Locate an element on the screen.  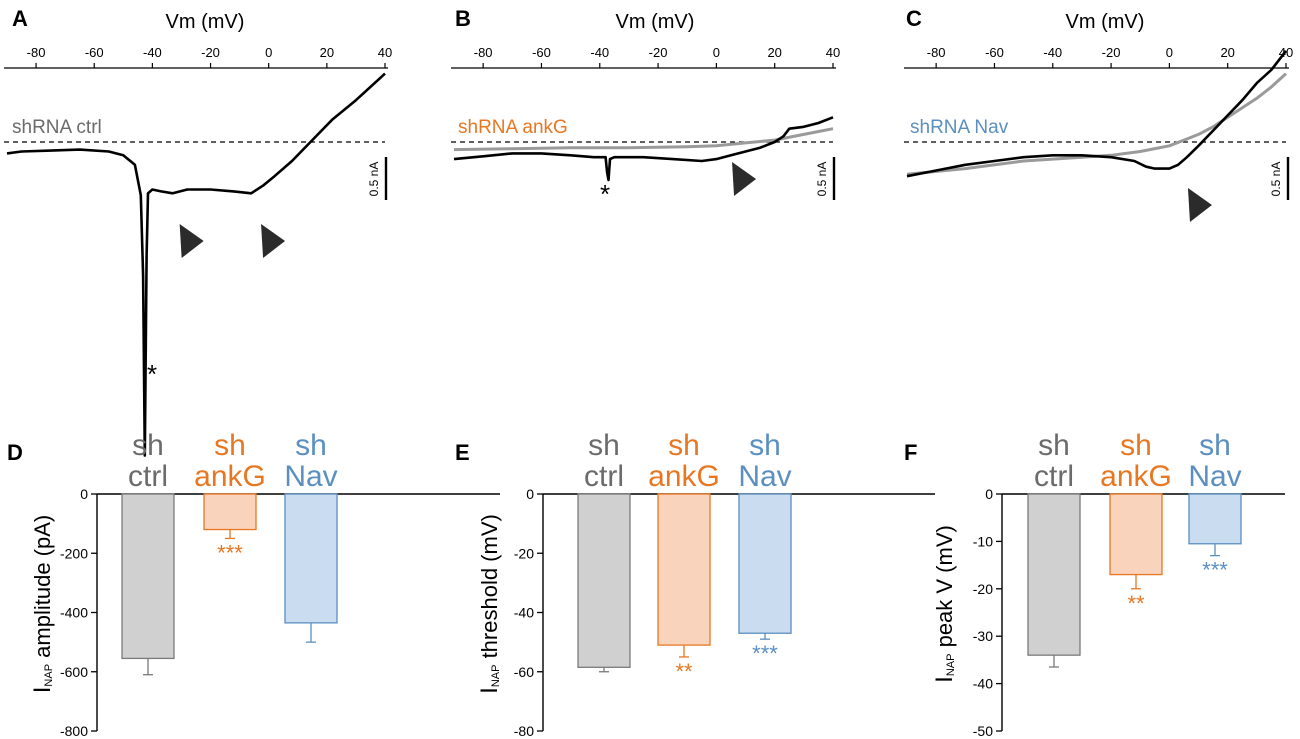
y-tick-label: -400 is located at coordinates (74, 613).